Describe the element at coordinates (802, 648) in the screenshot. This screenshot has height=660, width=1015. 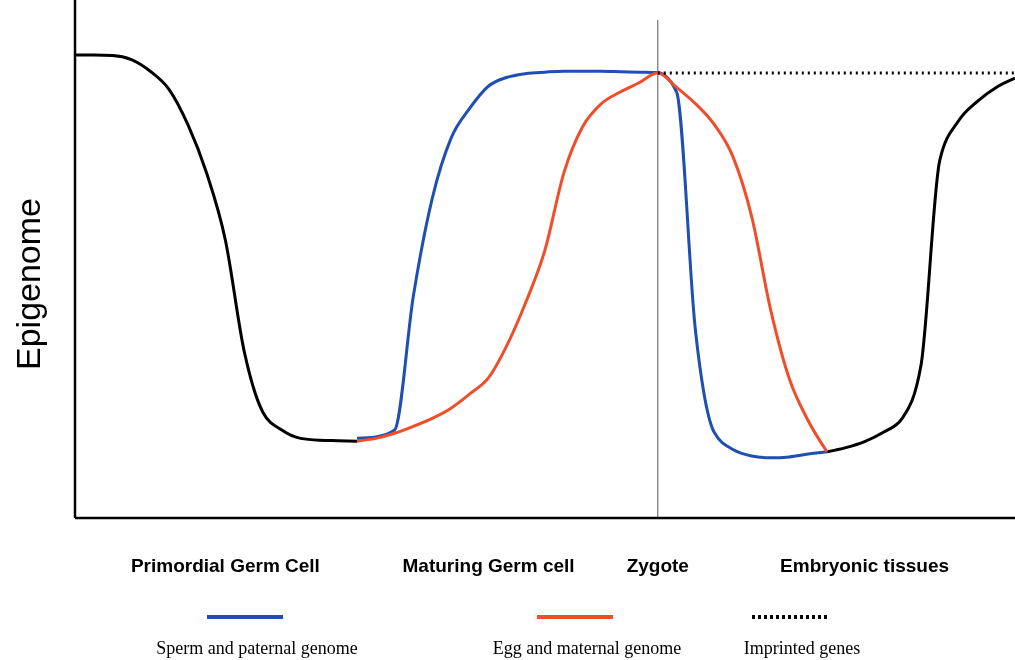
I see `legend-label: Imprinted genes` at that location.